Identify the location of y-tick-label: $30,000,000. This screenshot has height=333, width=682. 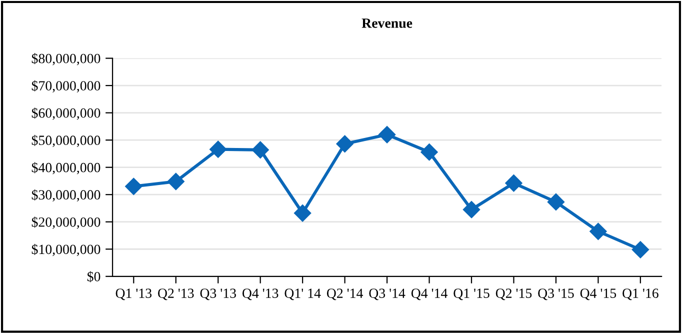
(66, 195).